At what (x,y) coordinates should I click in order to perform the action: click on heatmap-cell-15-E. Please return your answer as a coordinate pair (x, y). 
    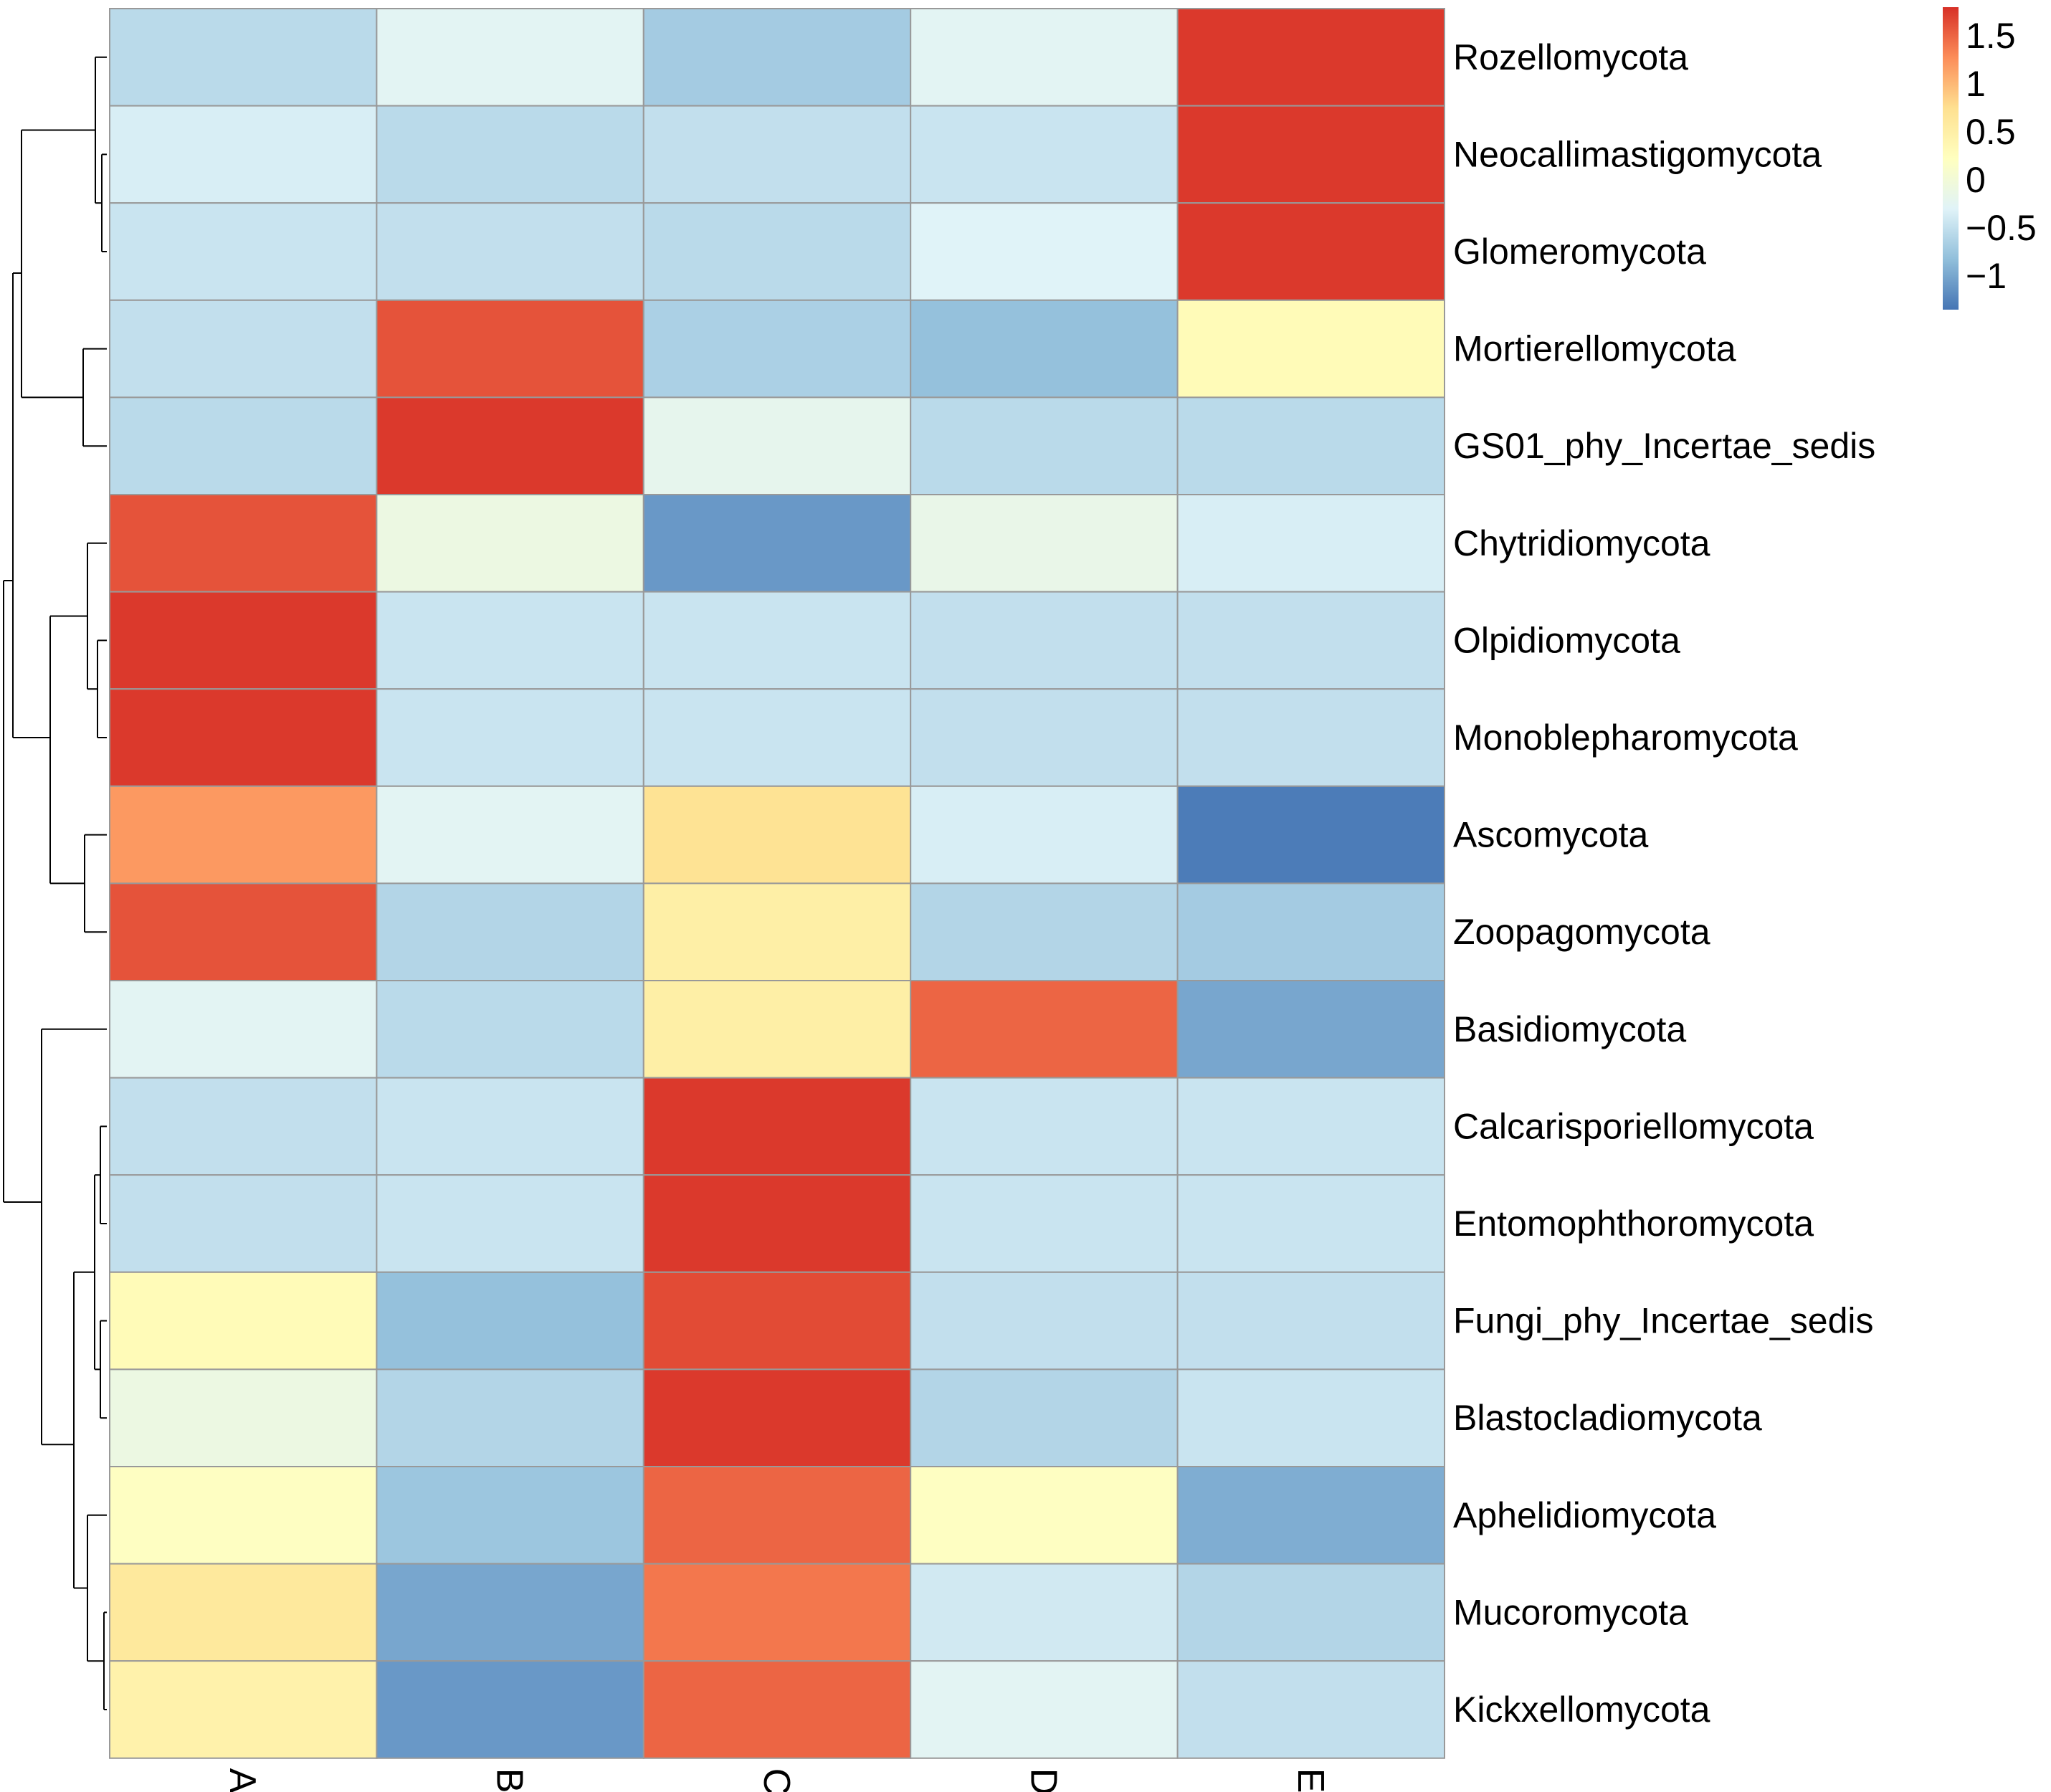
    Looking at the image, I should click on (1310, 1418).